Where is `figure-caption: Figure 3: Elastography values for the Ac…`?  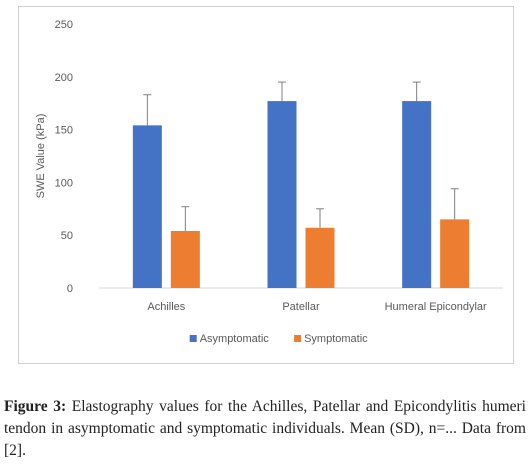 figure-caption: Figure 3: Elastography values for the Ac… is located at coordinates (265, 429).